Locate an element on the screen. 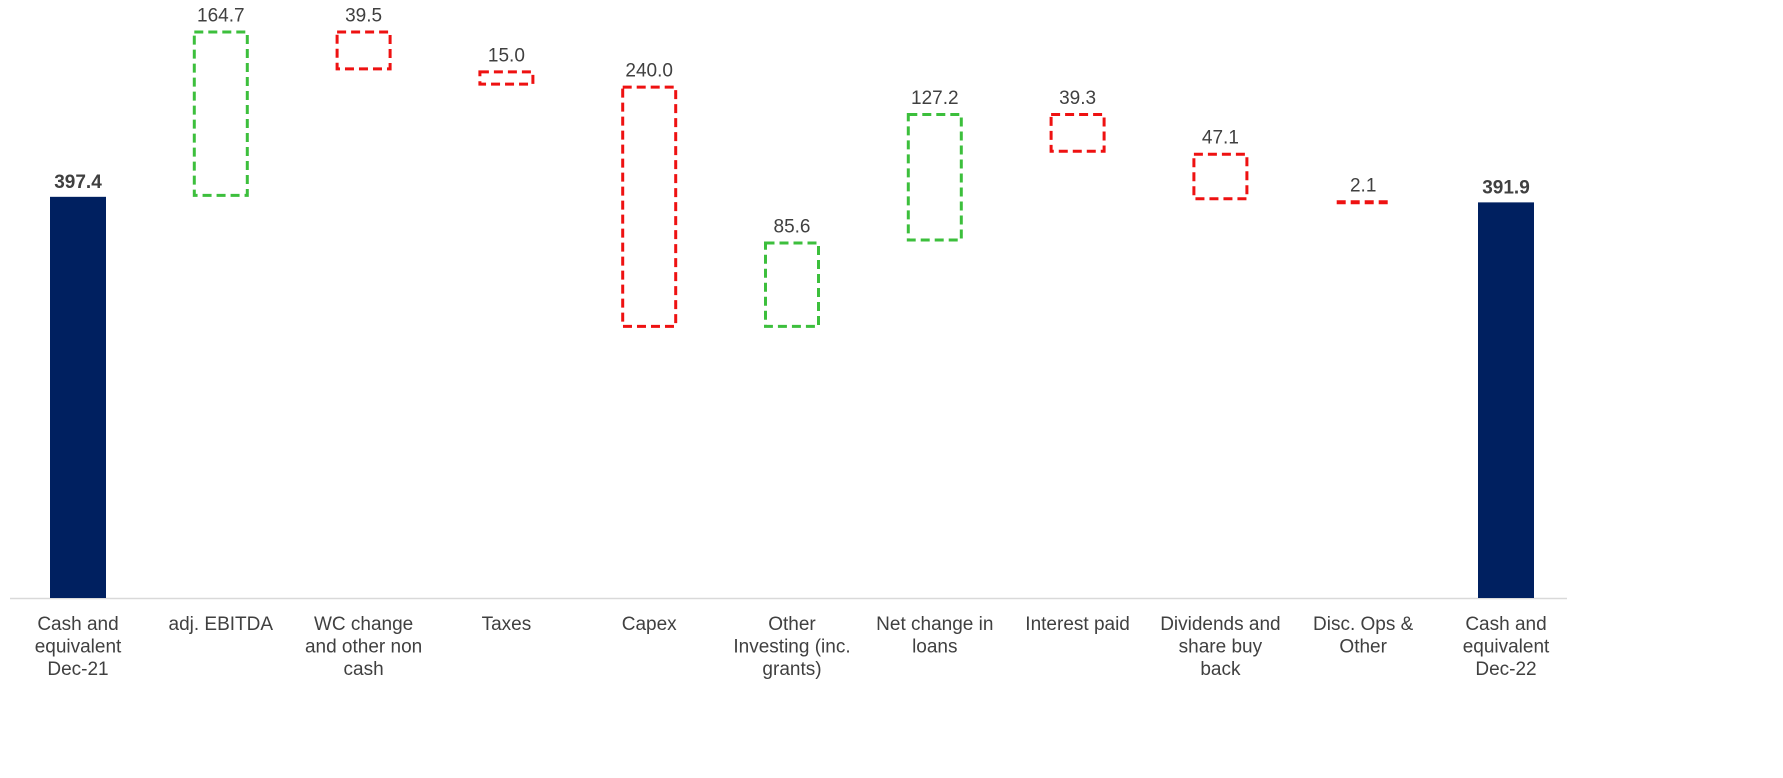 This screenshot has width=1783, height=778. x-tick-label-4: Capex is located at coordinates (649, 624).